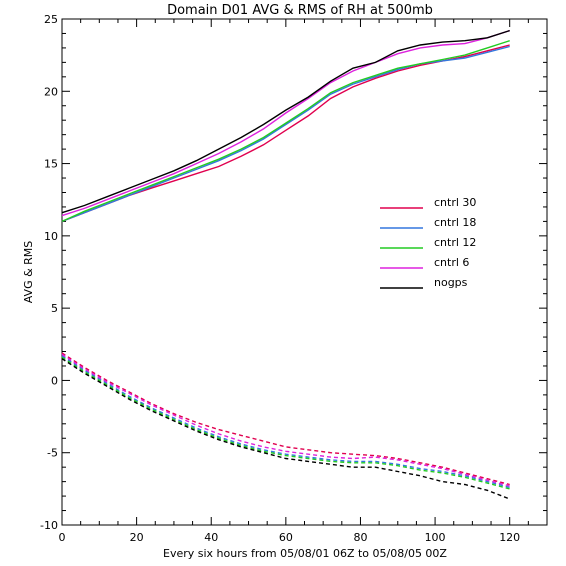  Describe the element at coordinates (455, 242) in the screenshot. I see `legend-label-cntrl-12: cntrl 12` at that location.